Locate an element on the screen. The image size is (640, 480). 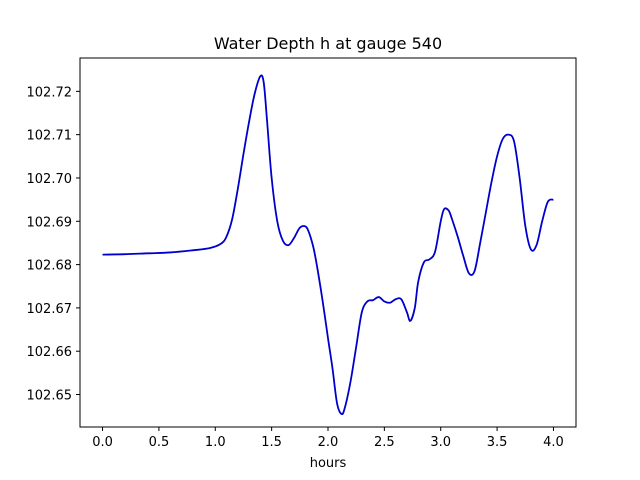
x-tick-label: 1.0 is located at coordinates (215, 442).